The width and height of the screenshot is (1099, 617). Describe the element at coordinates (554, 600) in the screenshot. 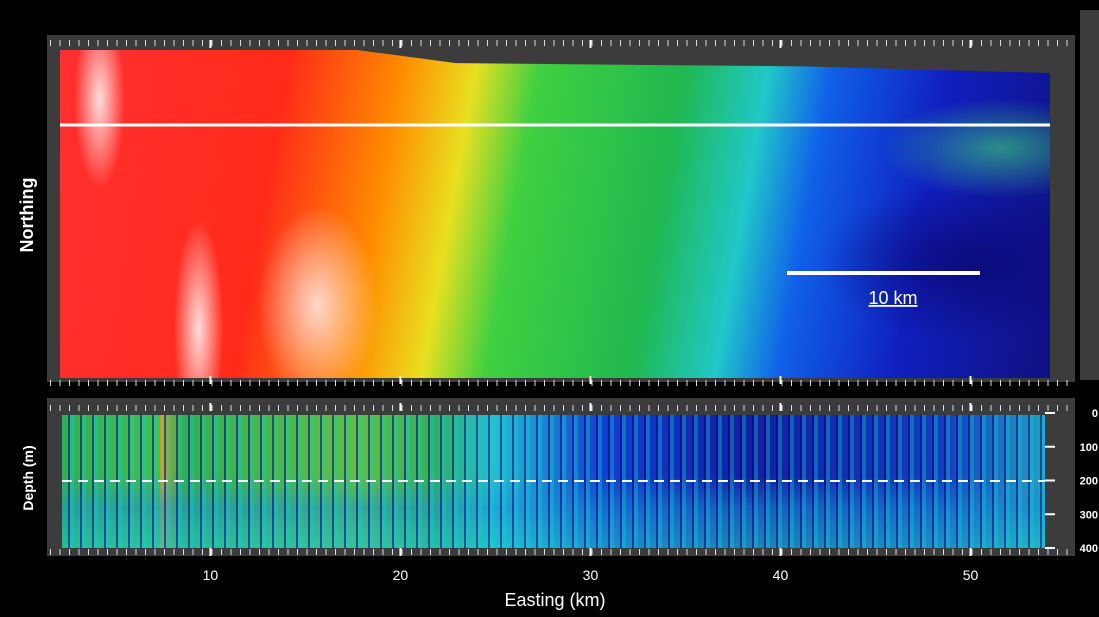

I see `x-axis-label: Easting (km)` at that location.